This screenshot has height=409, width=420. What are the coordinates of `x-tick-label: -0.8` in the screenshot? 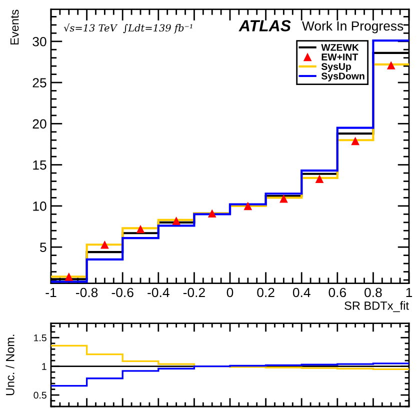 It's located at (87, 293).